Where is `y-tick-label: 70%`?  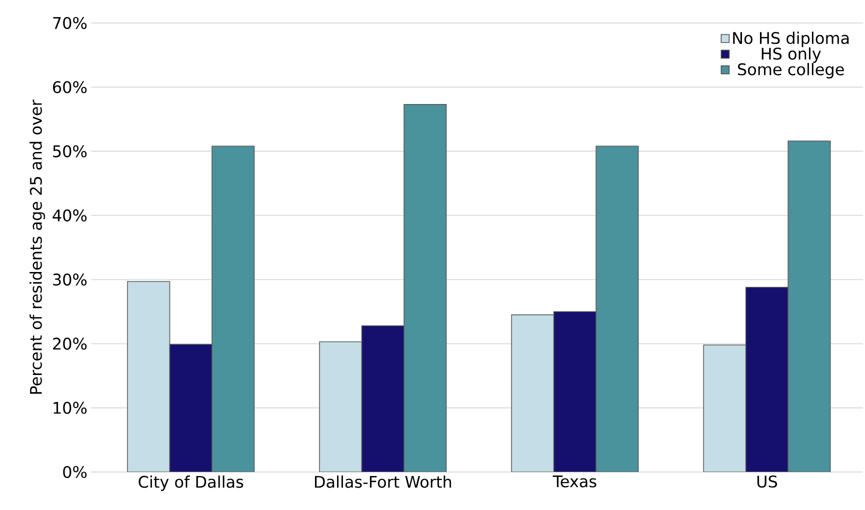
y-tick-label: 70% is located at coordinates (70, 23).